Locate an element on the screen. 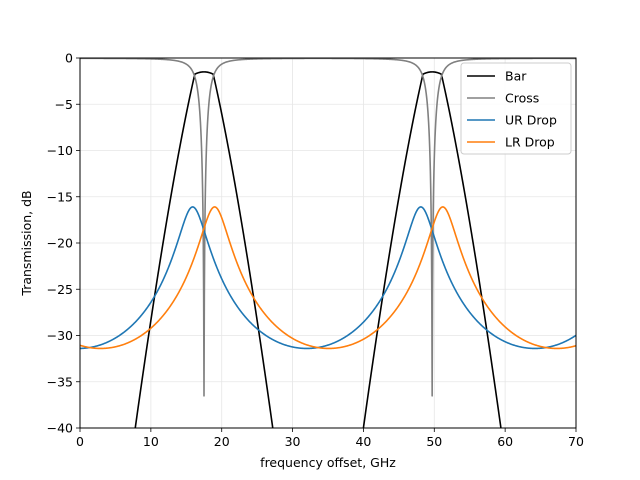 The image size is (640, 480). legend-box is located at coordinates (516, 108).